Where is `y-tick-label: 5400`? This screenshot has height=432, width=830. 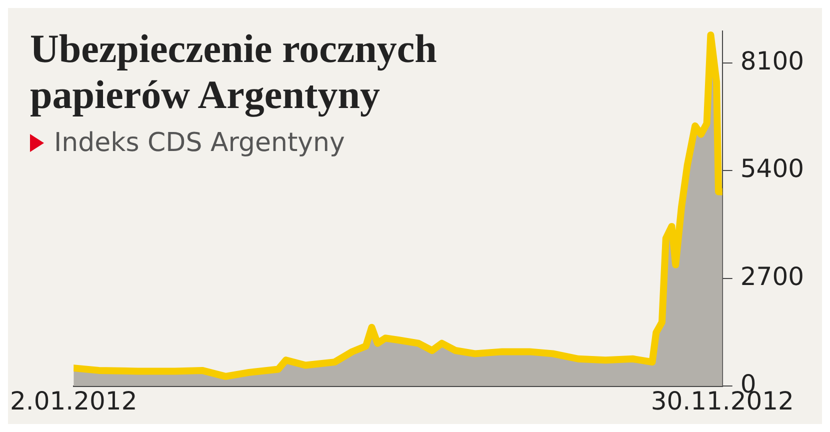
y-tick-label: 5400 is located at coordinates (772, 169).